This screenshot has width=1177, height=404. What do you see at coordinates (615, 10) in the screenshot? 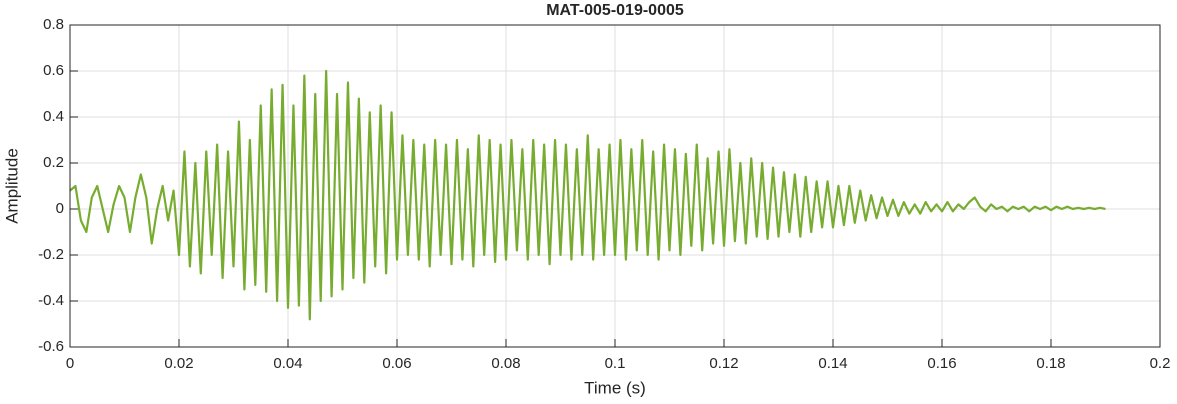
I see `chart-title: MAT-005-019-0005` at bounding box center [615, 10].